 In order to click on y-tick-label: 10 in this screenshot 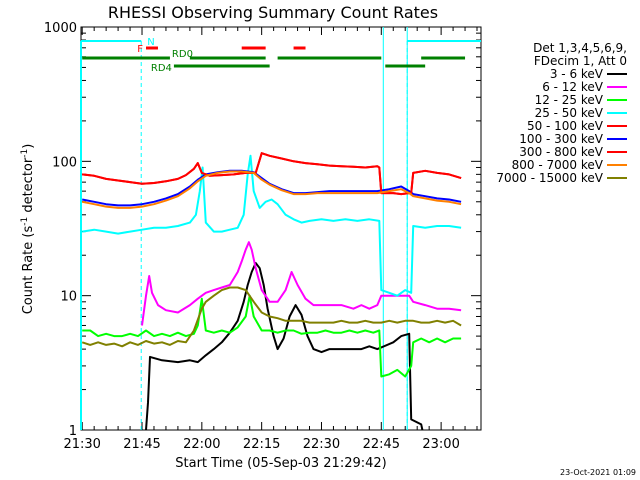, I will do `click(68, 297)`.